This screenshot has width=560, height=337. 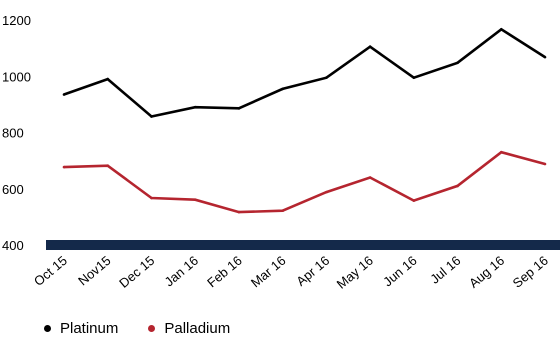 What do you see at coordinates (136, 272) in the screenshot?
I see `x-tick-label: Dec 15` at bounding box center [136, 272].